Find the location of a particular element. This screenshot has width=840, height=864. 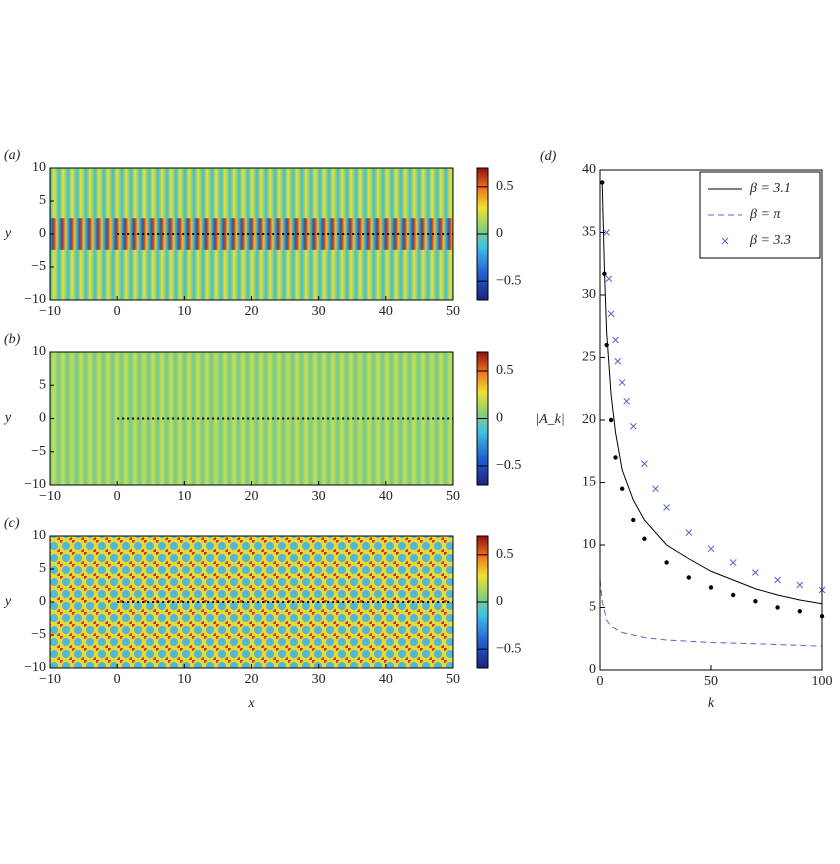

y-tick-label: 15 is located at coordinates (589, 482).